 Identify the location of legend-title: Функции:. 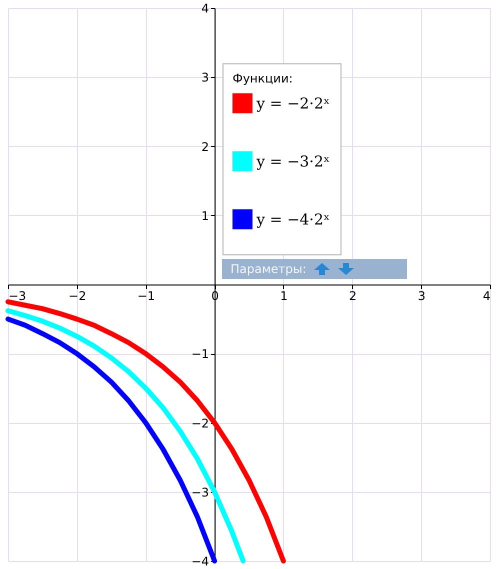
(262, 78).